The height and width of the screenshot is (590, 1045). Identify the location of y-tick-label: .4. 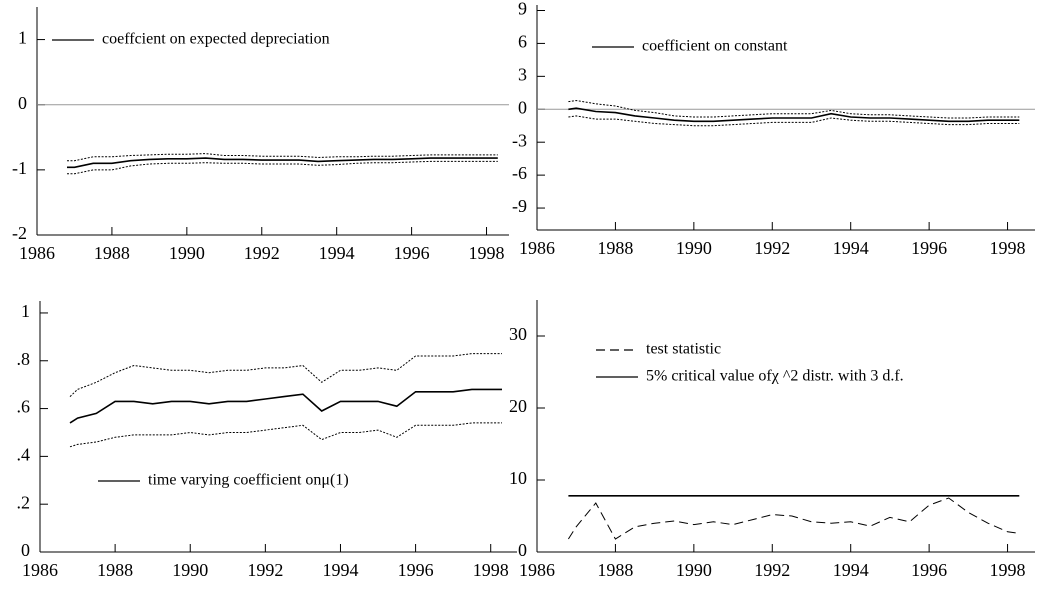
(24, 455).